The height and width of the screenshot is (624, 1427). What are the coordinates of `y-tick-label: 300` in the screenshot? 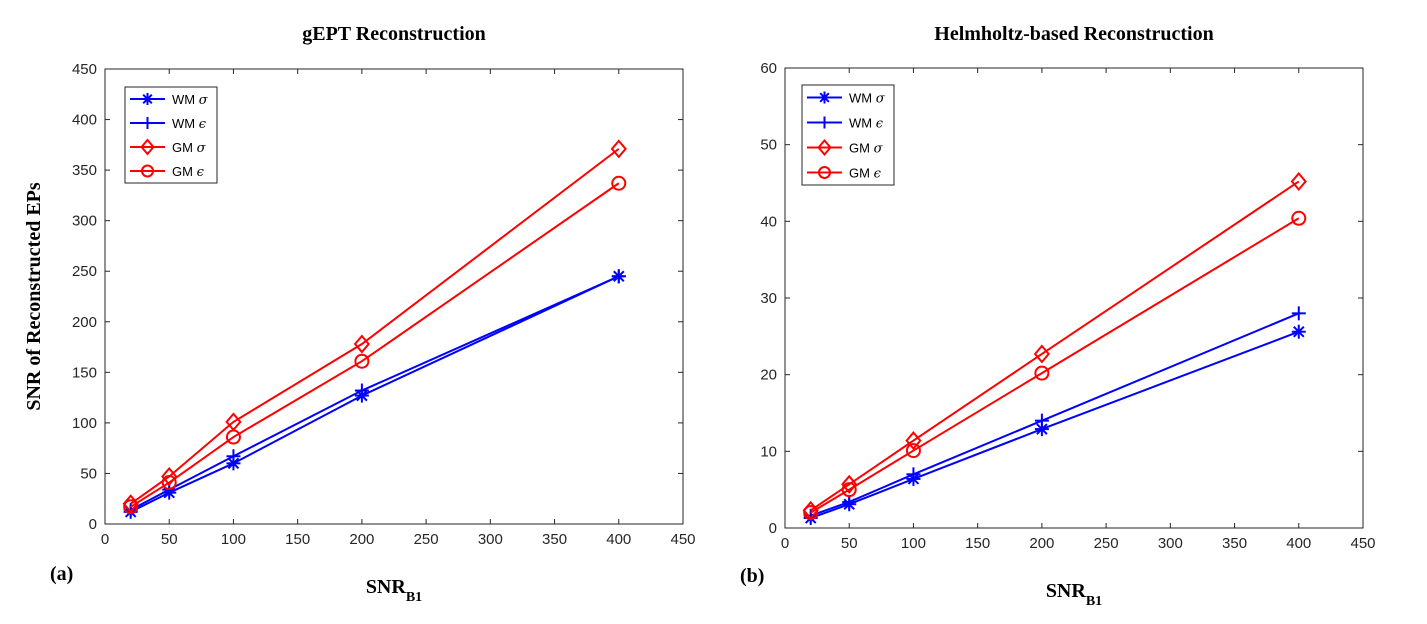 It's located at (84, 221).